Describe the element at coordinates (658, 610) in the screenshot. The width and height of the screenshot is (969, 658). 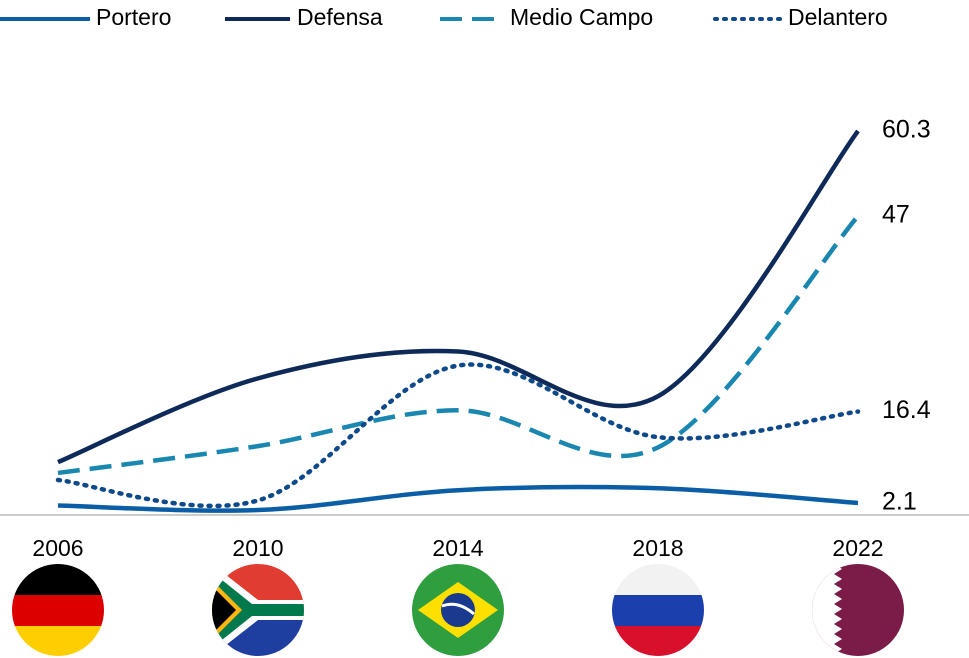
I see `flag-russia` at that location.